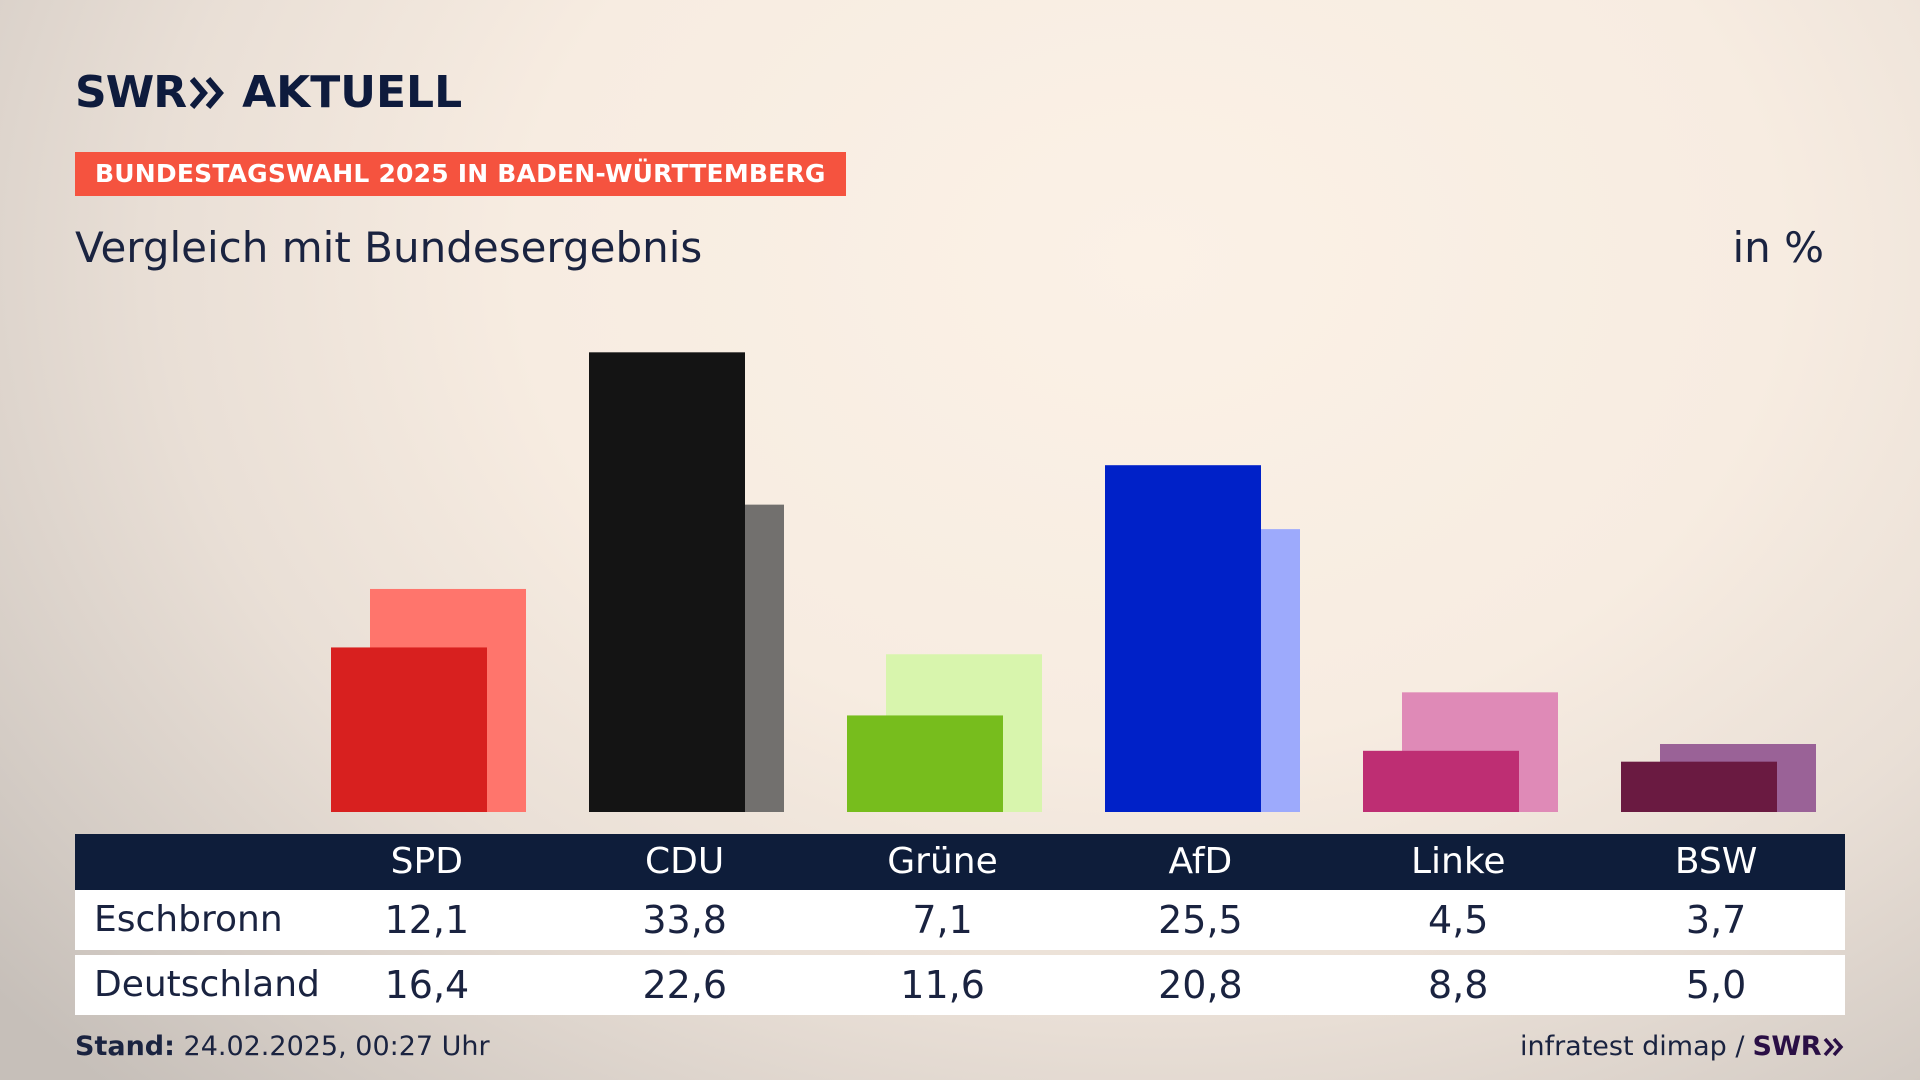 The width and height of the screenshot is (1920, 1080). I want to click on header-party-gruene: Grüne, so click(942, 861).